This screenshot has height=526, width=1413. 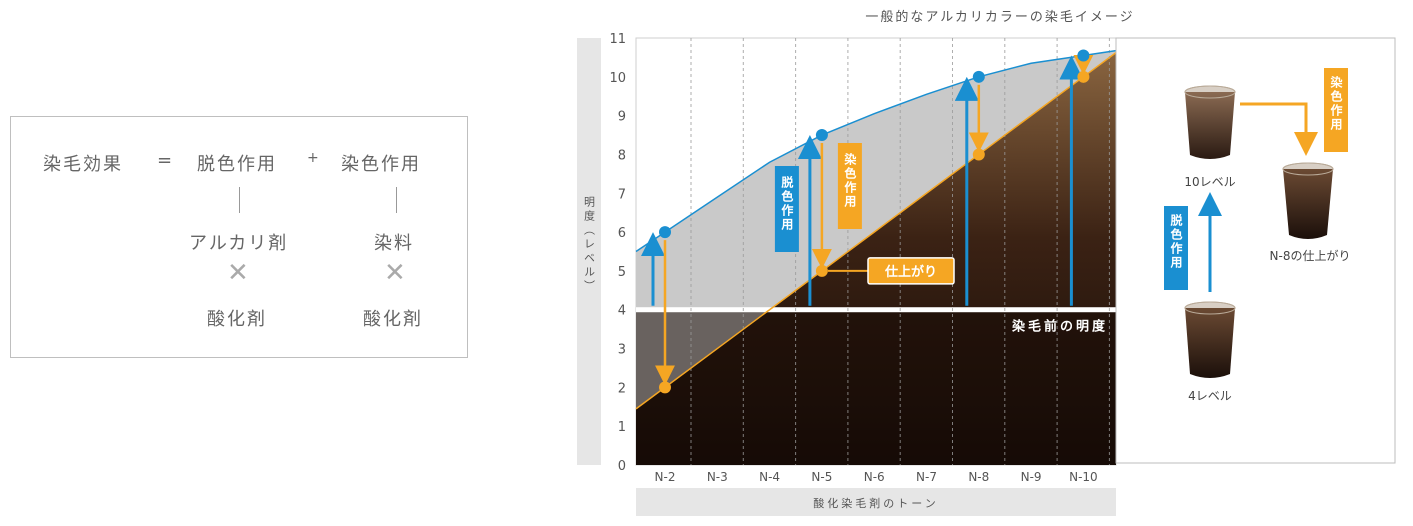 What do you see at coordinates (717, 477) in the screenshot?
I see `x-tick-label: N-3` at bounding box center [717, 477].